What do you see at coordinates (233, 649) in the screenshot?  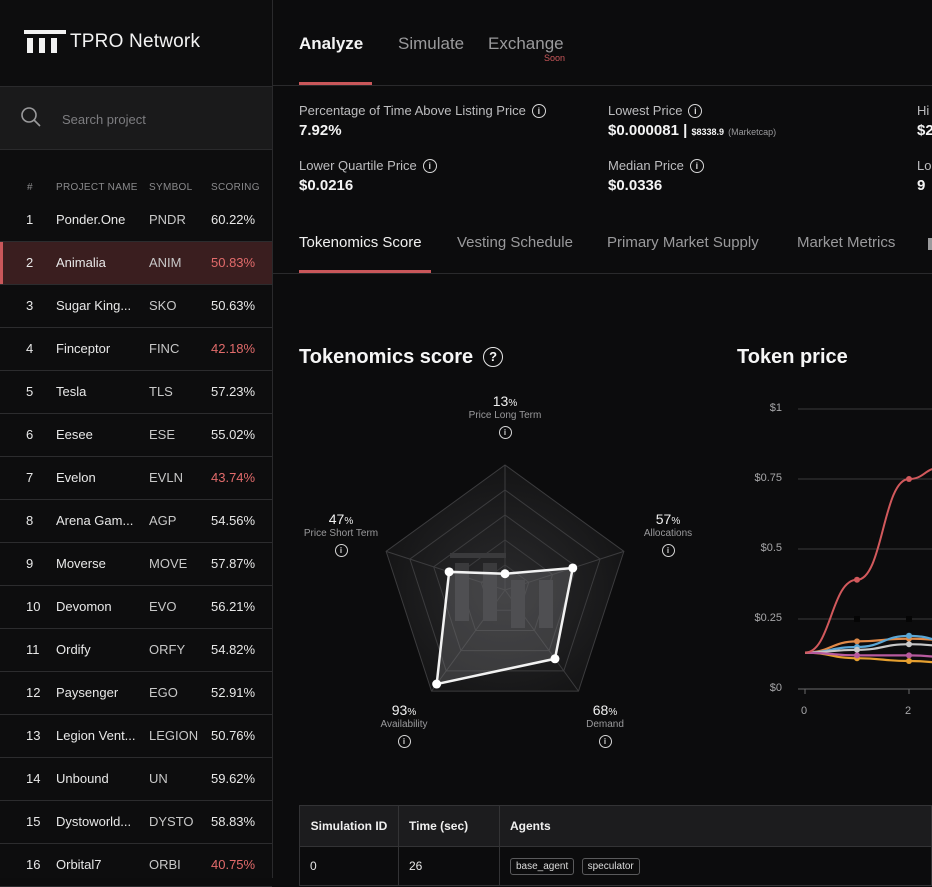 I see `project-score: 54.82%` at bounding box center [233, 649].